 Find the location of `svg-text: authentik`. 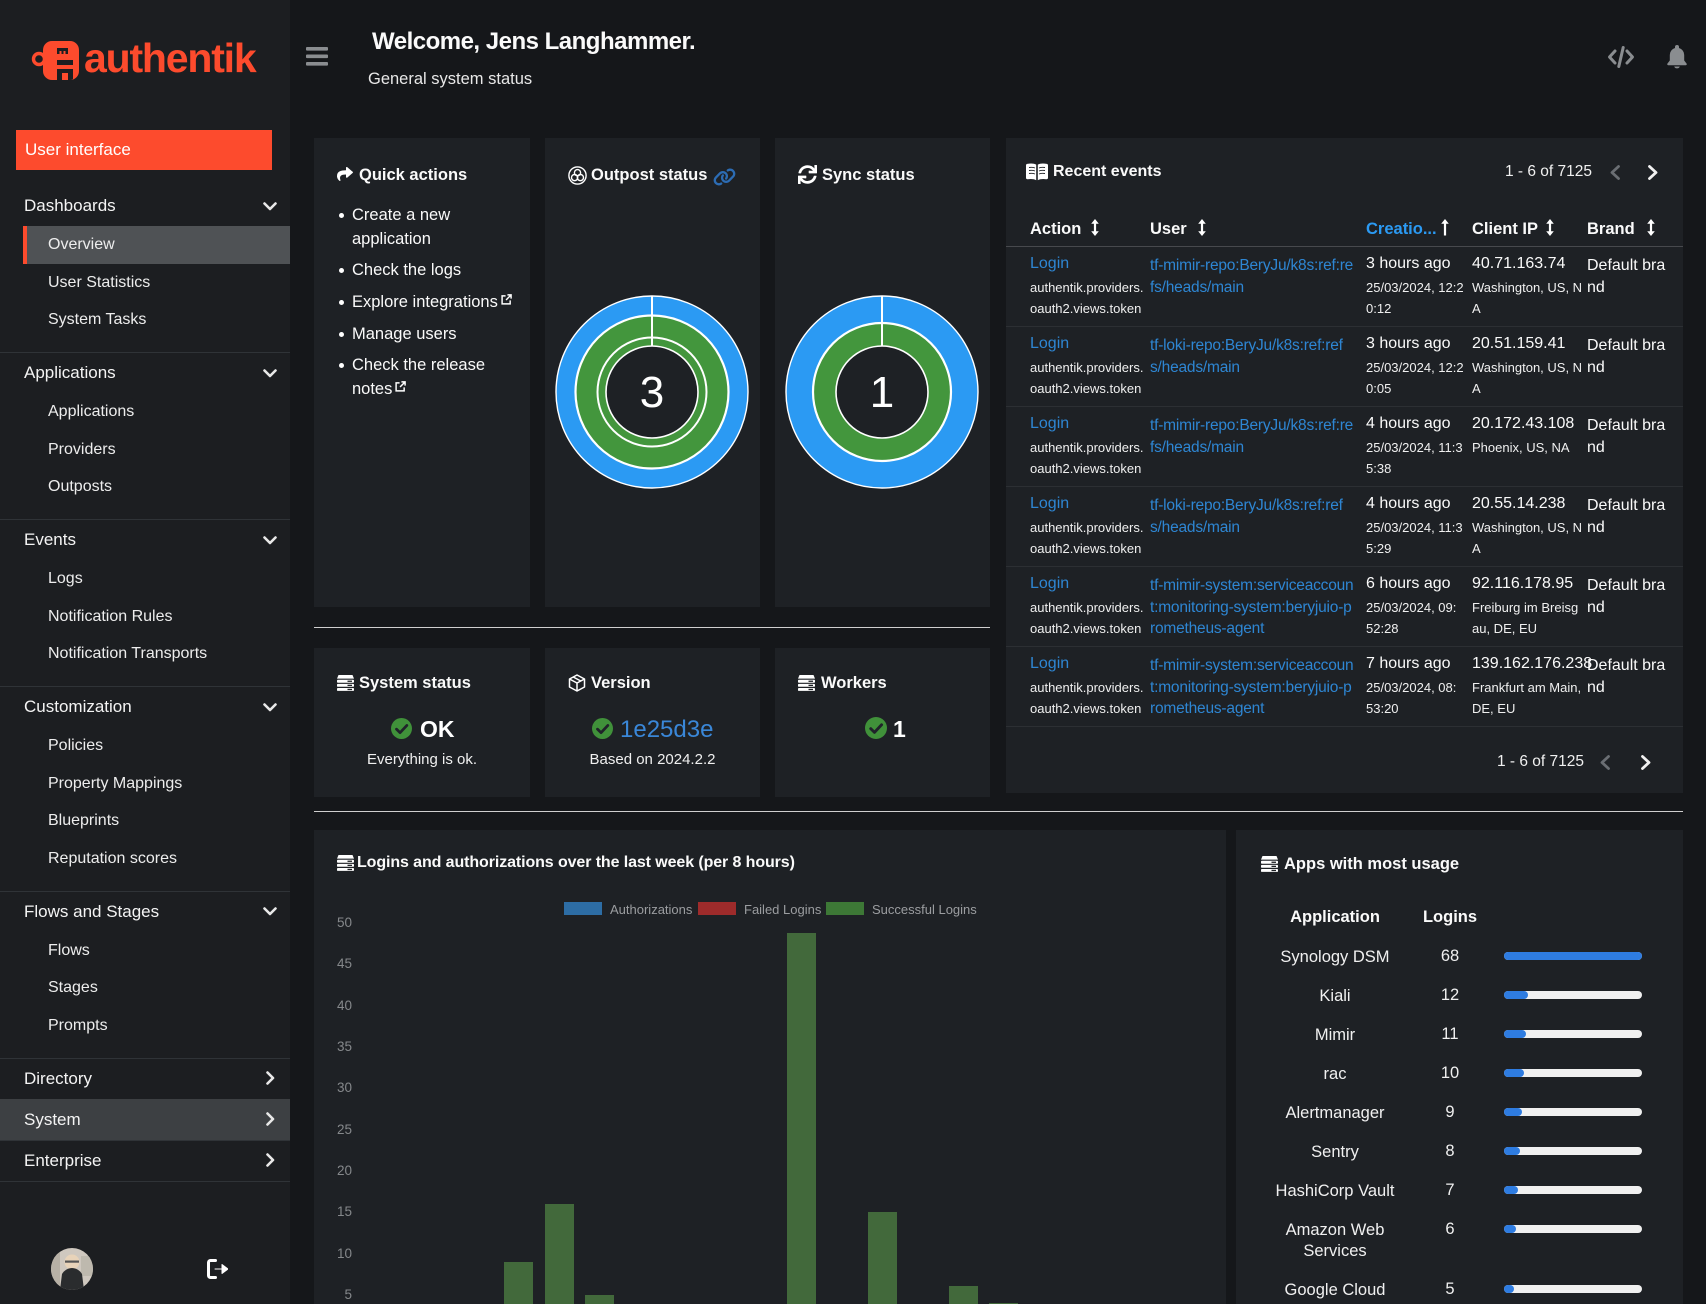

svg-text: authentik is located at coordinates (170, 58).